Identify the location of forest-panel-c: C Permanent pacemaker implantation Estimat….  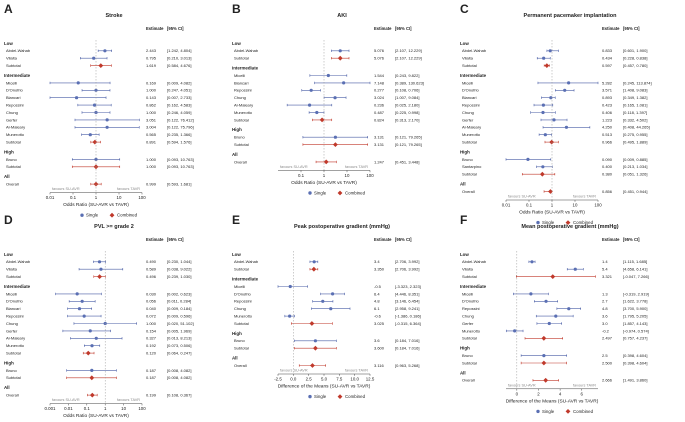
(556, 113).